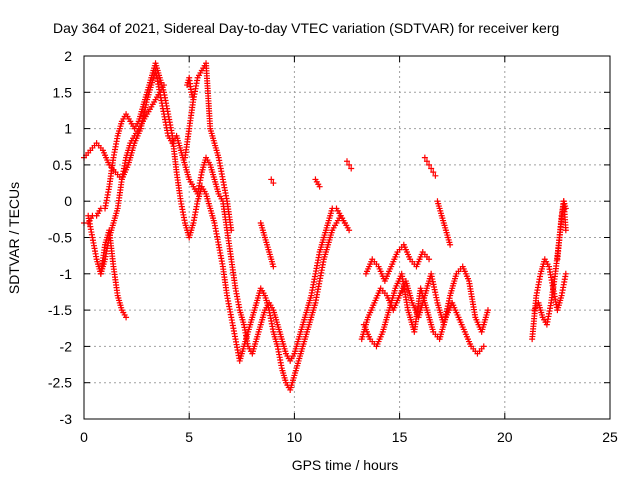 The height and width of the screenshot is (480, 640). Describe the element at coordinates (68, 56) in the screenshot. I see `y-tick-label: 2` at that location.